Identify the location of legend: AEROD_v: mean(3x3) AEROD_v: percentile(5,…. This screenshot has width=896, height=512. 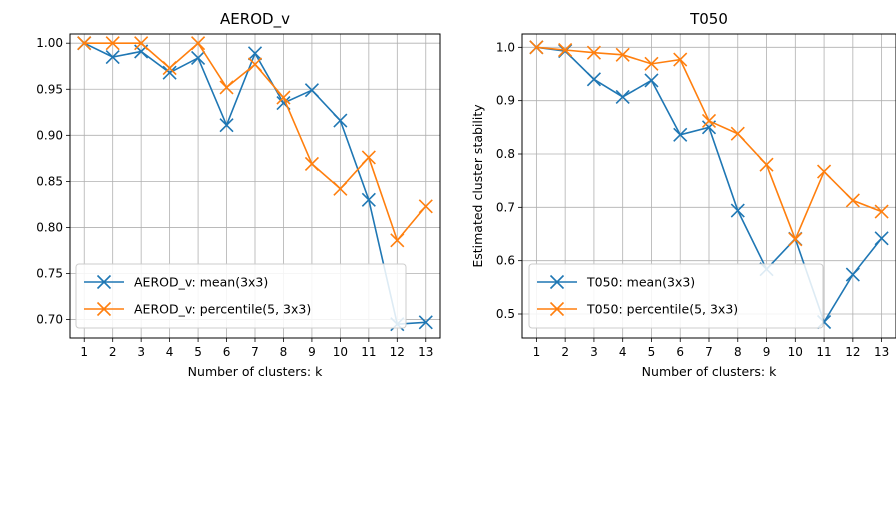
(241, 296).